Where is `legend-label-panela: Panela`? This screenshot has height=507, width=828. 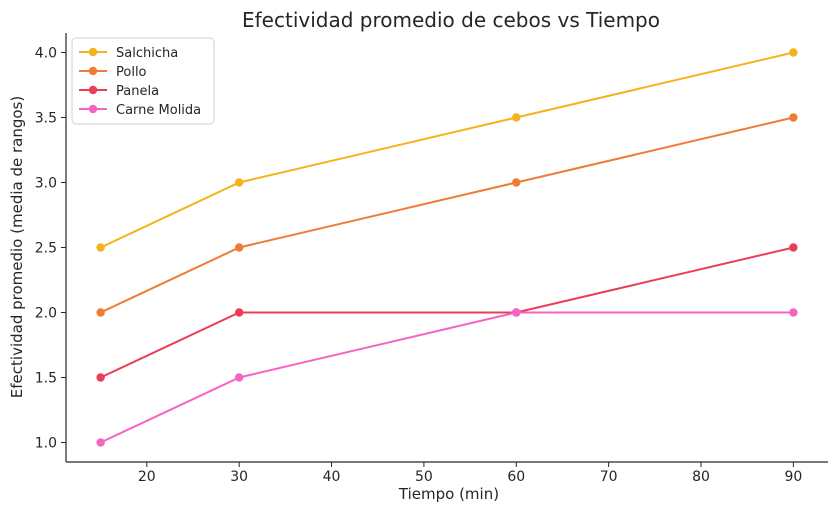
legend-label-panela: Panela is located at coordinates (137, 91).